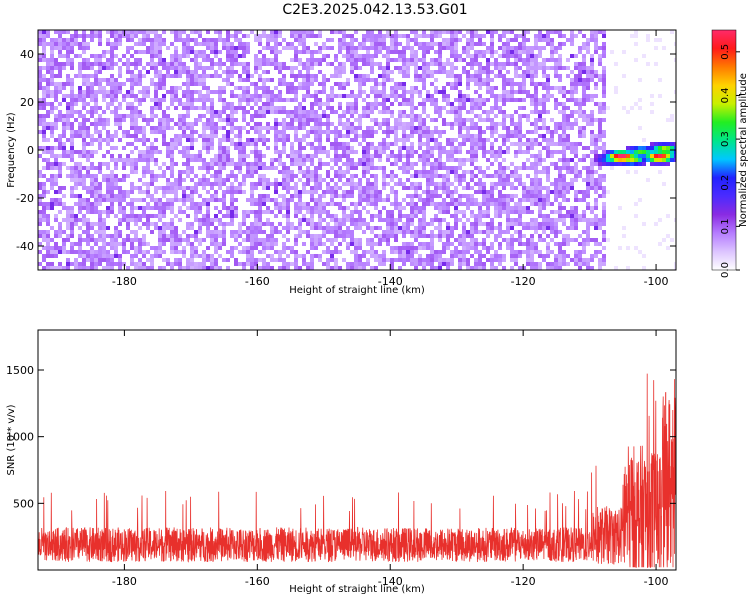  What do you see at coordinates (374, 10) in the screenshot?
I see `figure-title: C2E3.2025.042.13.53.G01` at bounding box center [374, 10].